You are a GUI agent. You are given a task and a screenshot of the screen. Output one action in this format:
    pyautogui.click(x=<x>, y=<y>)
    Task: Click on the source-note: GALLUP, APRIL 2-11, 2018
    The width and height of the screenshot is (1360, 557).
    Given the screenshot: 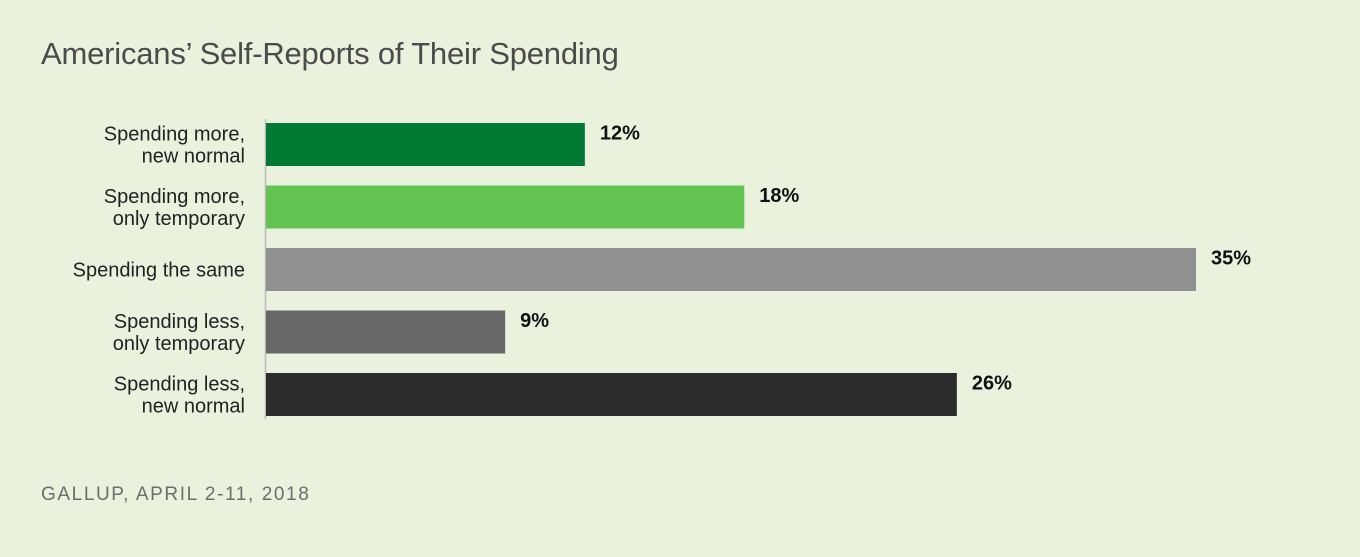 What is the action you would take?
    pyautogui.click(x=176, y=494)
    